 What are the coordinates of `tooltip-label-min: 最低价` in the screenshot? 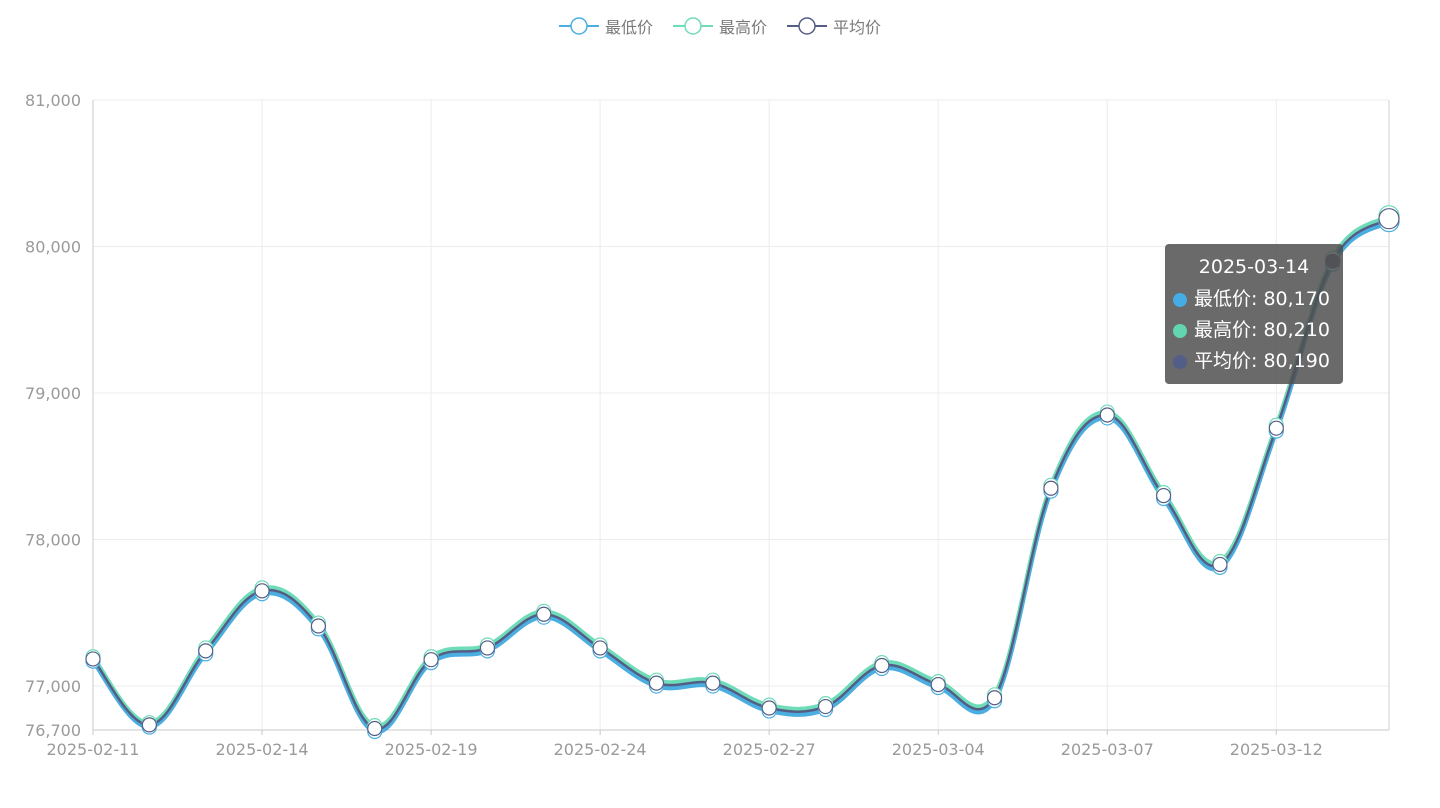 It's located at (1223, 299).